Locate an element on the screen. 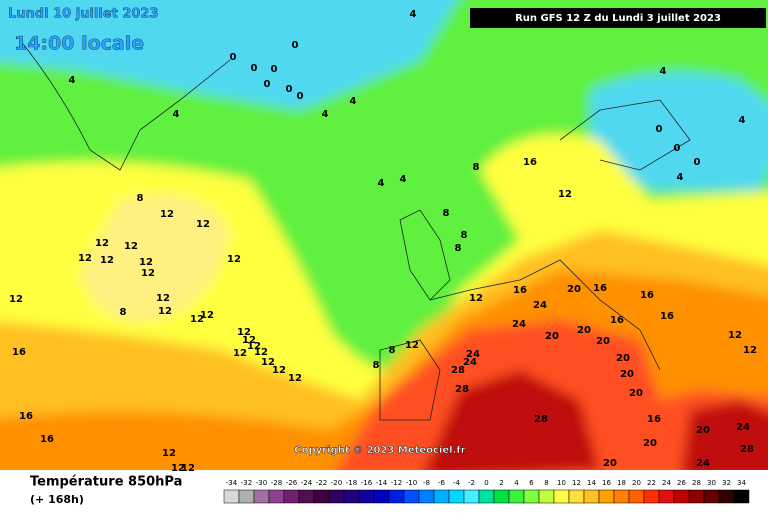 The image size is (768, 516). legend-label: -10 is located at coordinates (411, 483).